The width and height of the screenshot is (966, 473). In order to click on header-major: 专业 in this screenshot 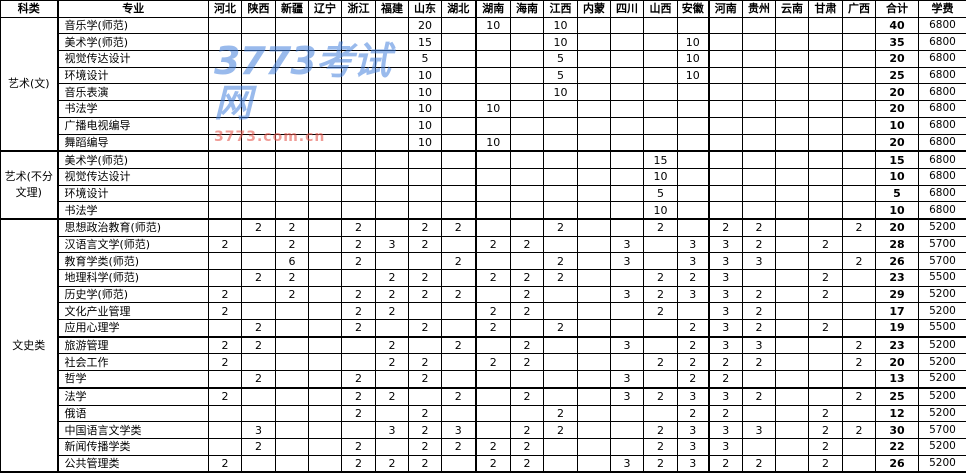, I will do `click(133, 9)`.